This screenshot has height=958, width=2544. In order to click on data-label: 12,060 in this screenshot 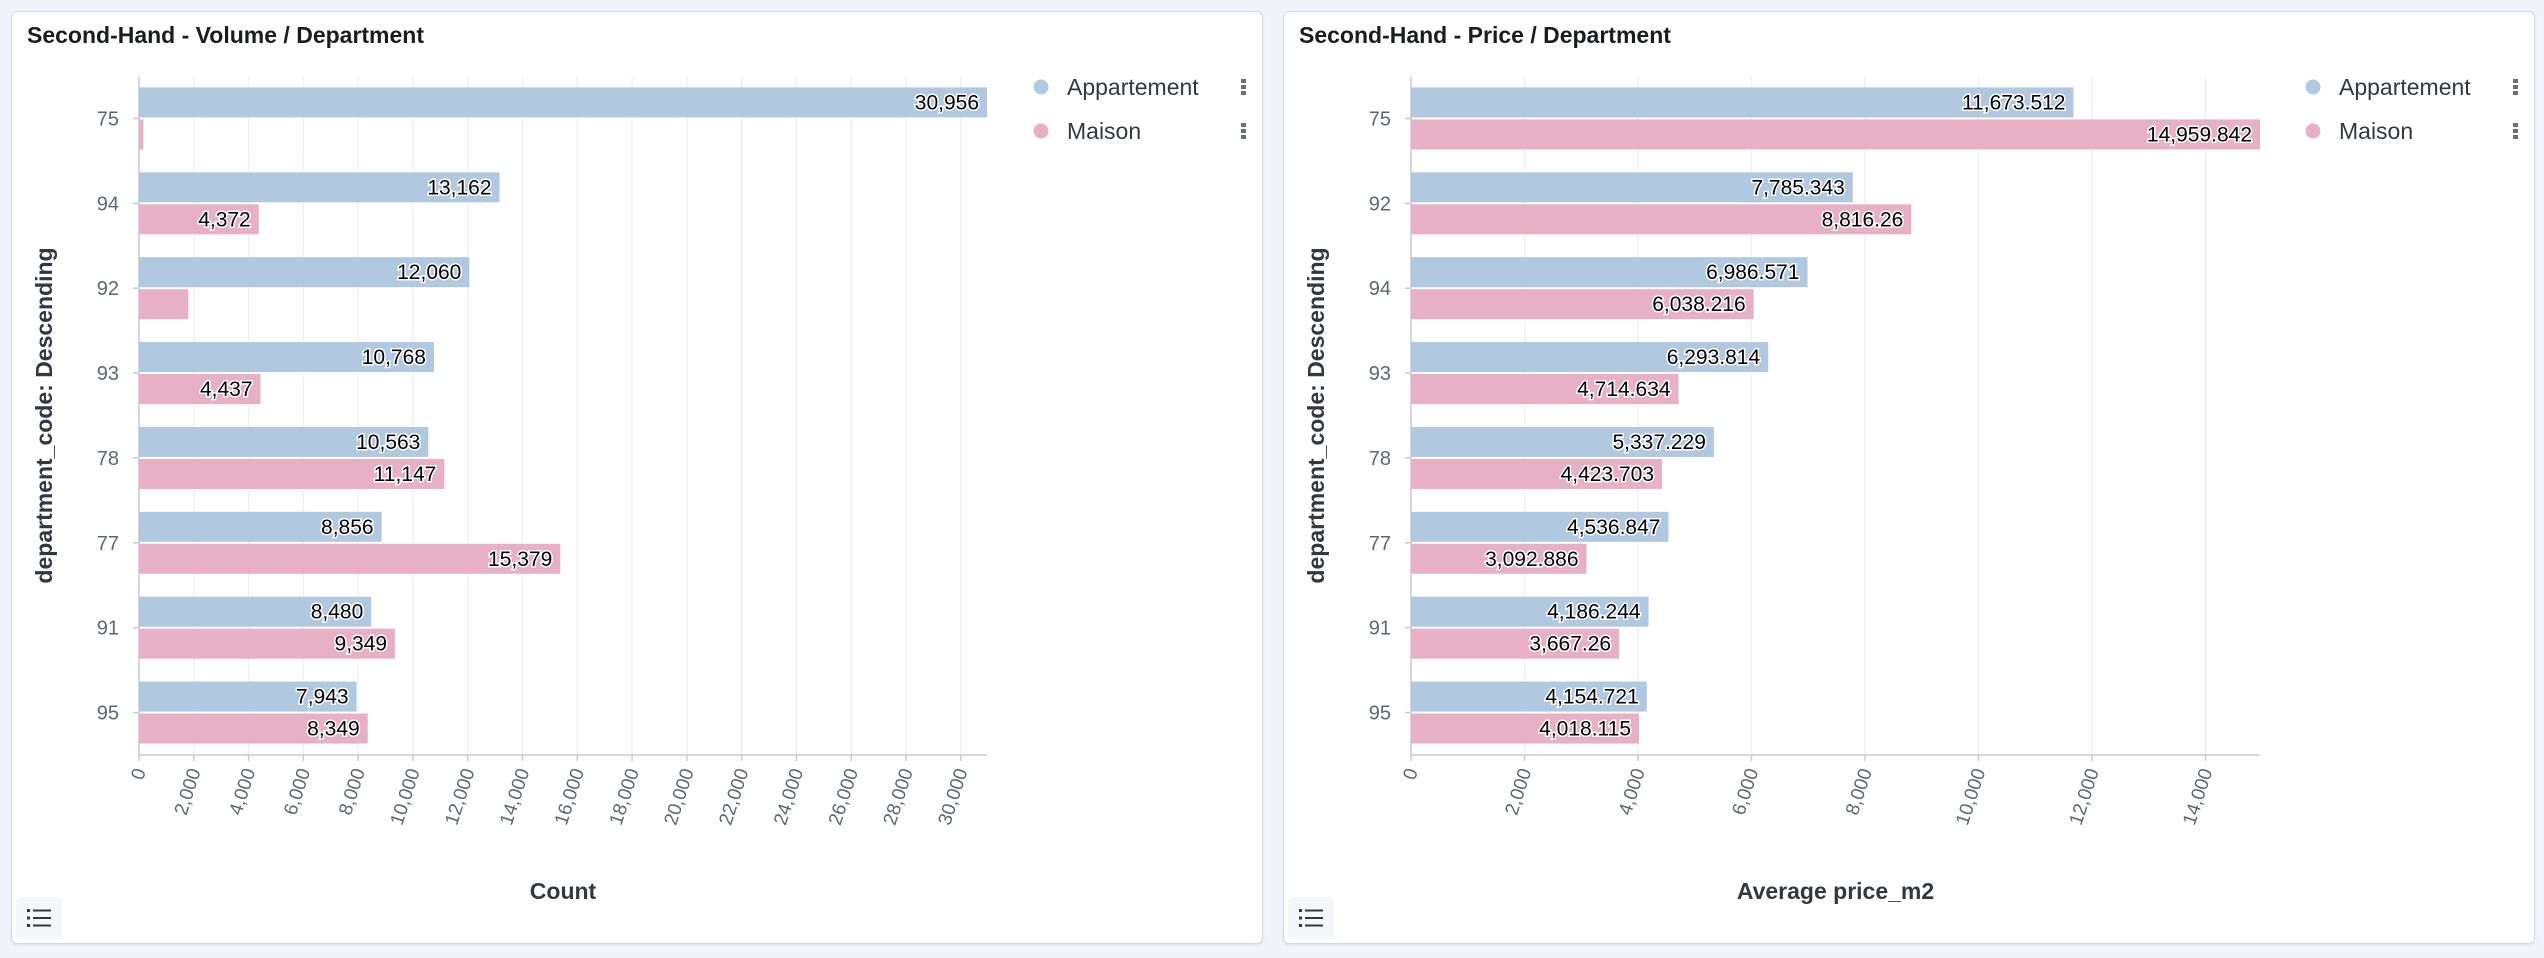, I will do `click(429, 272)`.